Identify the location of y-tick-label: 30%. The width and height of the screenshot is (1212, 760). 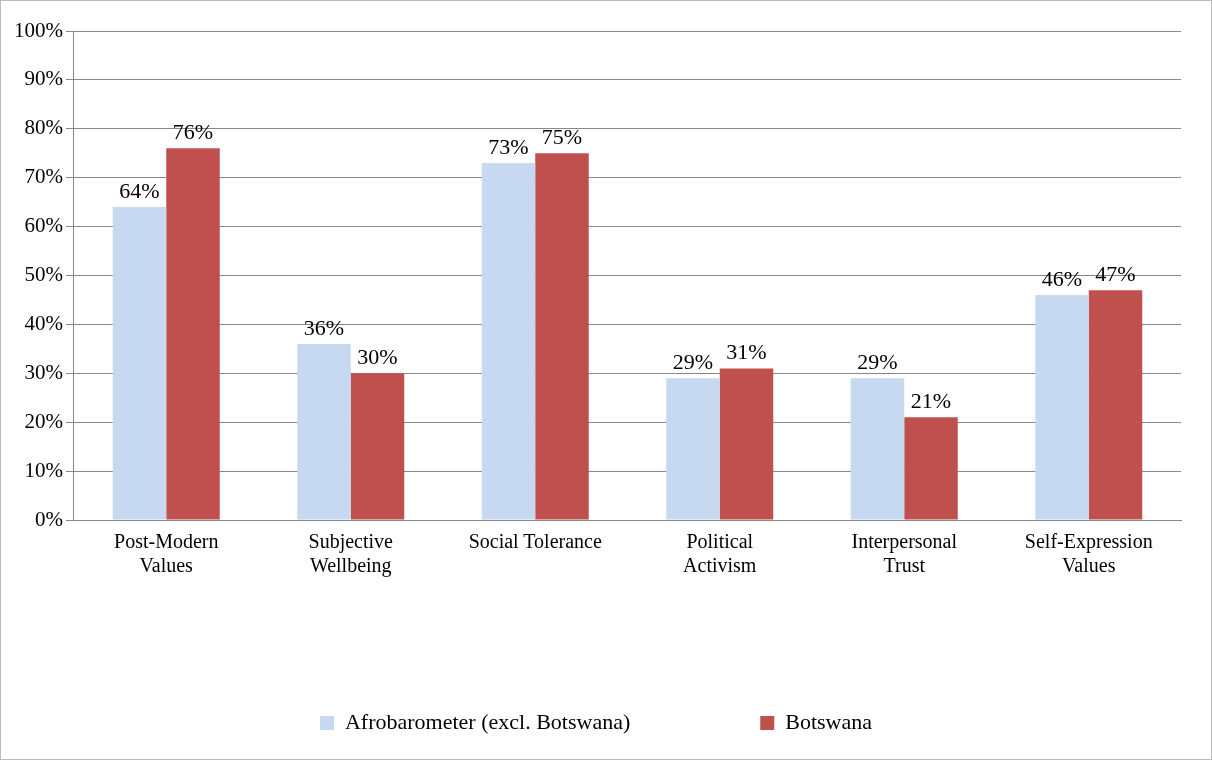
(43, 371).